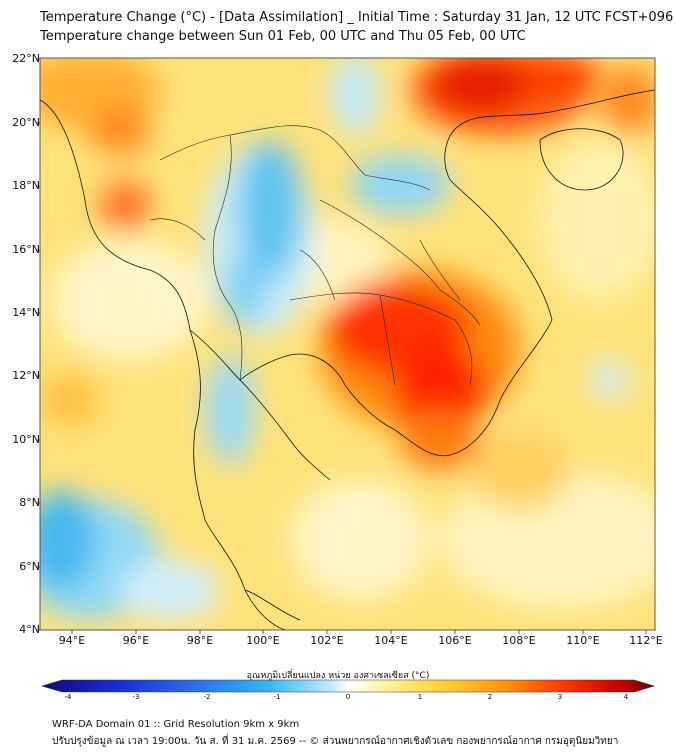 This screenshot has width=676, height=756. I want to click on lon-label: 112°E, so click(646, 640).